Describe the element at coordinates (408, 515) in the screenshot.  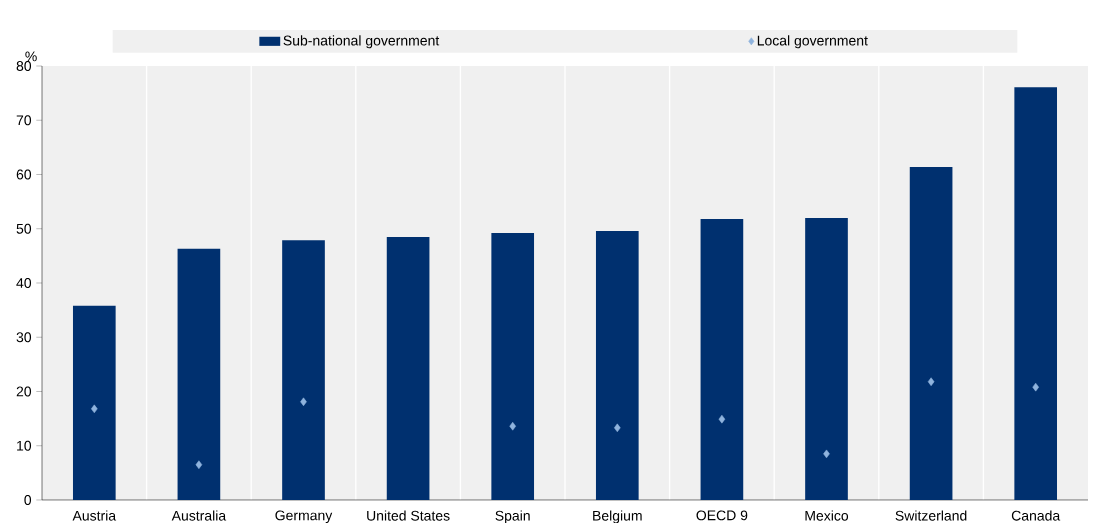
I see `x-tick-label: United States` at that location.